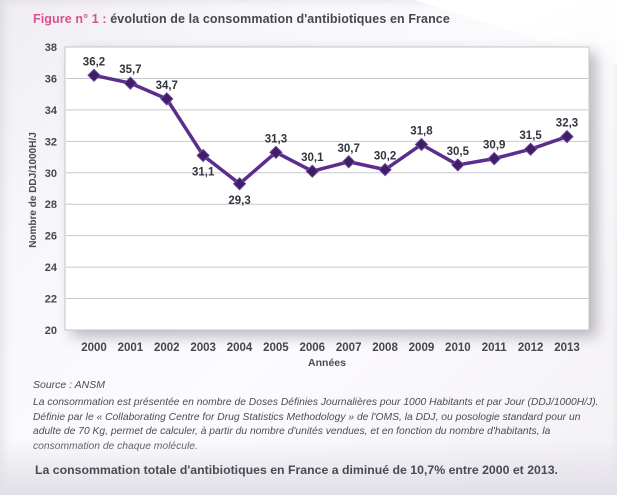  Describe the element at coordinates (51, 300) in the screenshot. I see `y-tick-label: 22` at that location.